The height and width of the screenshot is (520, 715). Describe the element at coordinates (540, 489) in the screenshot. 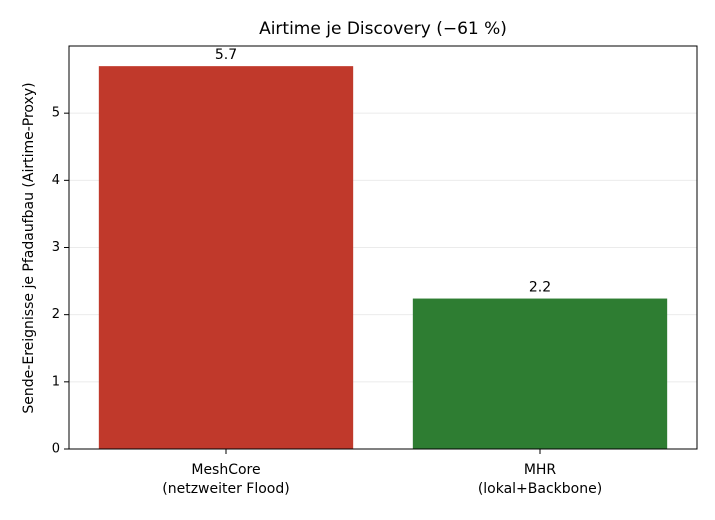

I see `x-tick-label: (lokal+Backbone)` at that location.